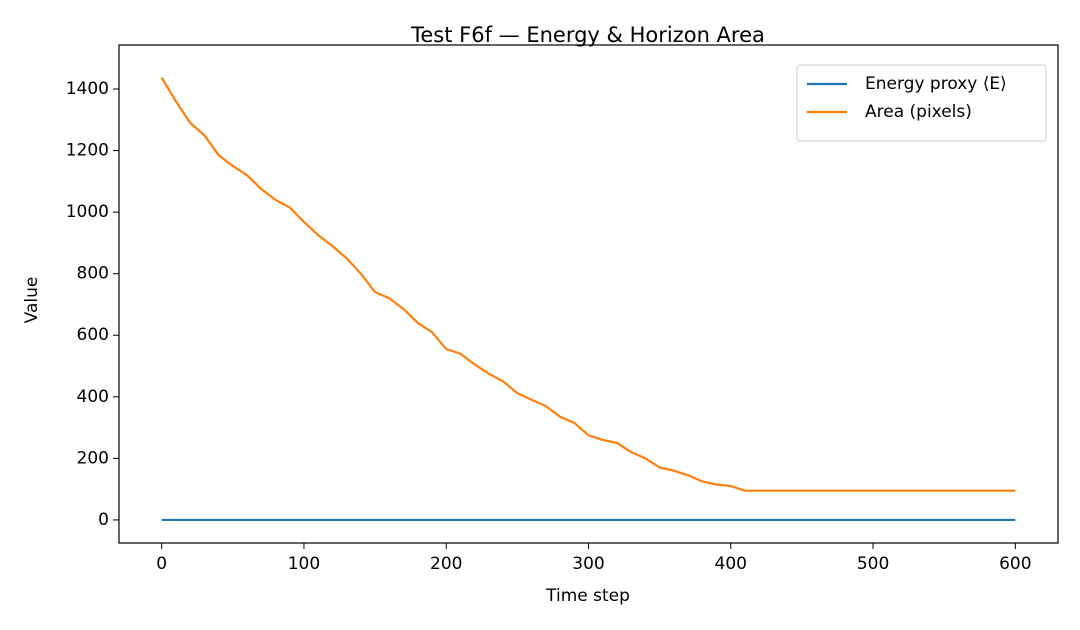 This screenshot has height=630, width=1080. Describe the element at coordinates (873, 564) in the screenshot. I see `x-tick-label: 500` at that location.